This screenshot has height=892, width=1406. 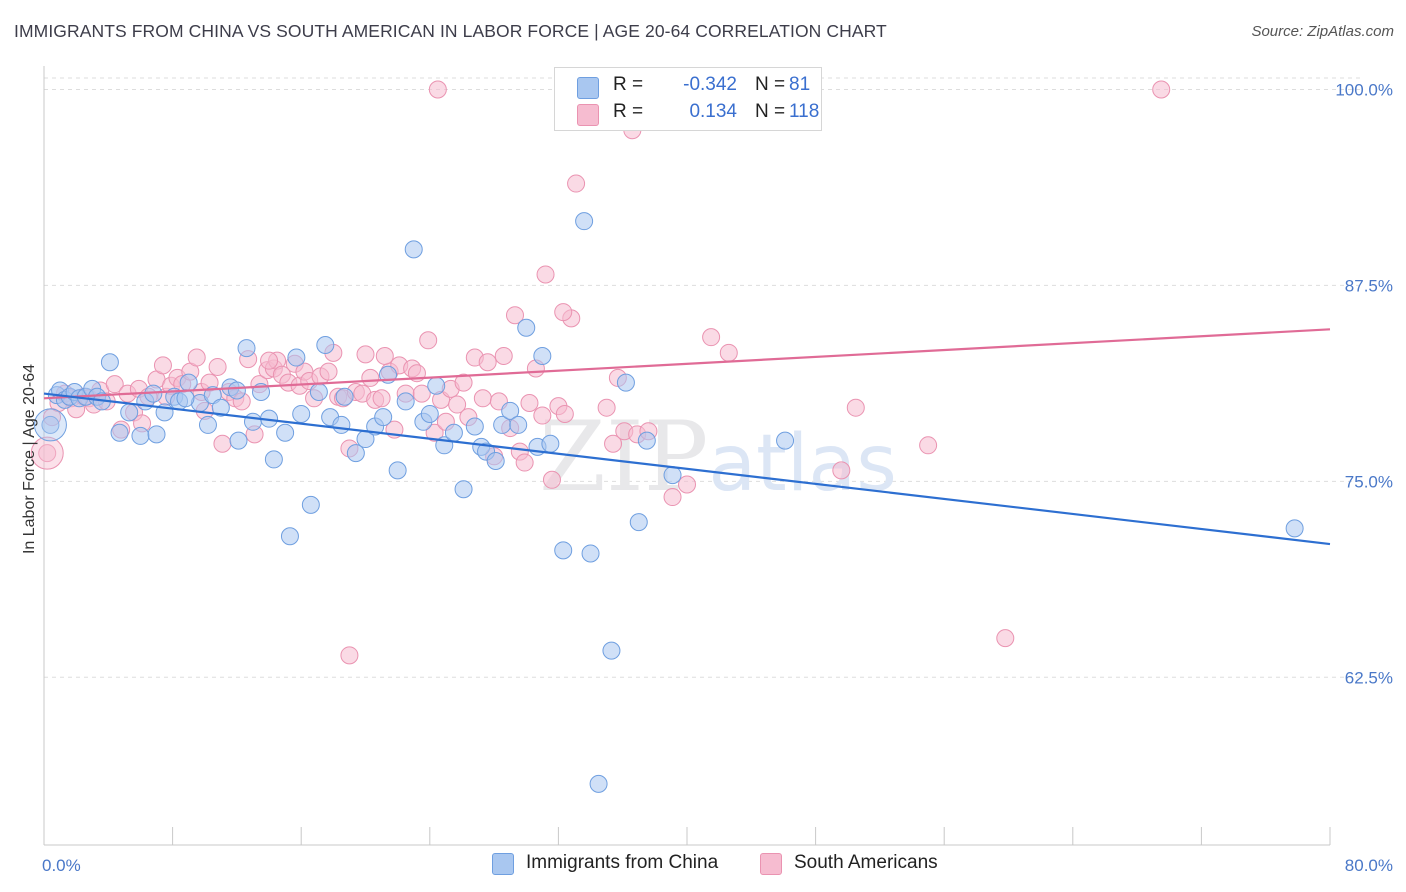 I want to click on legend-n-value: 118, so click(x=804, y=111).